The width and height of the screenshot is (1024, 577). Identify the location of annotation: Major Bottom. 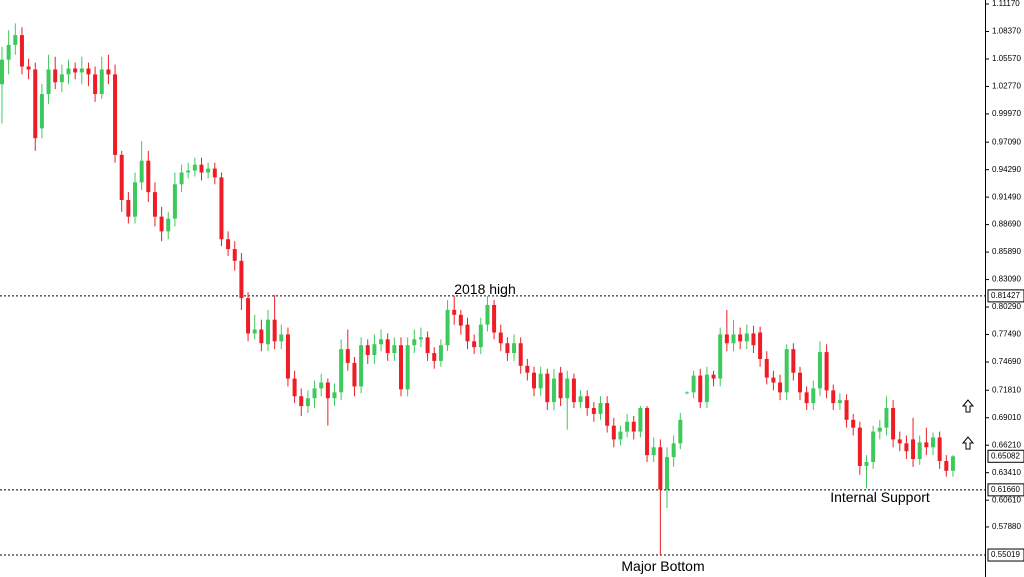
(662, 566).